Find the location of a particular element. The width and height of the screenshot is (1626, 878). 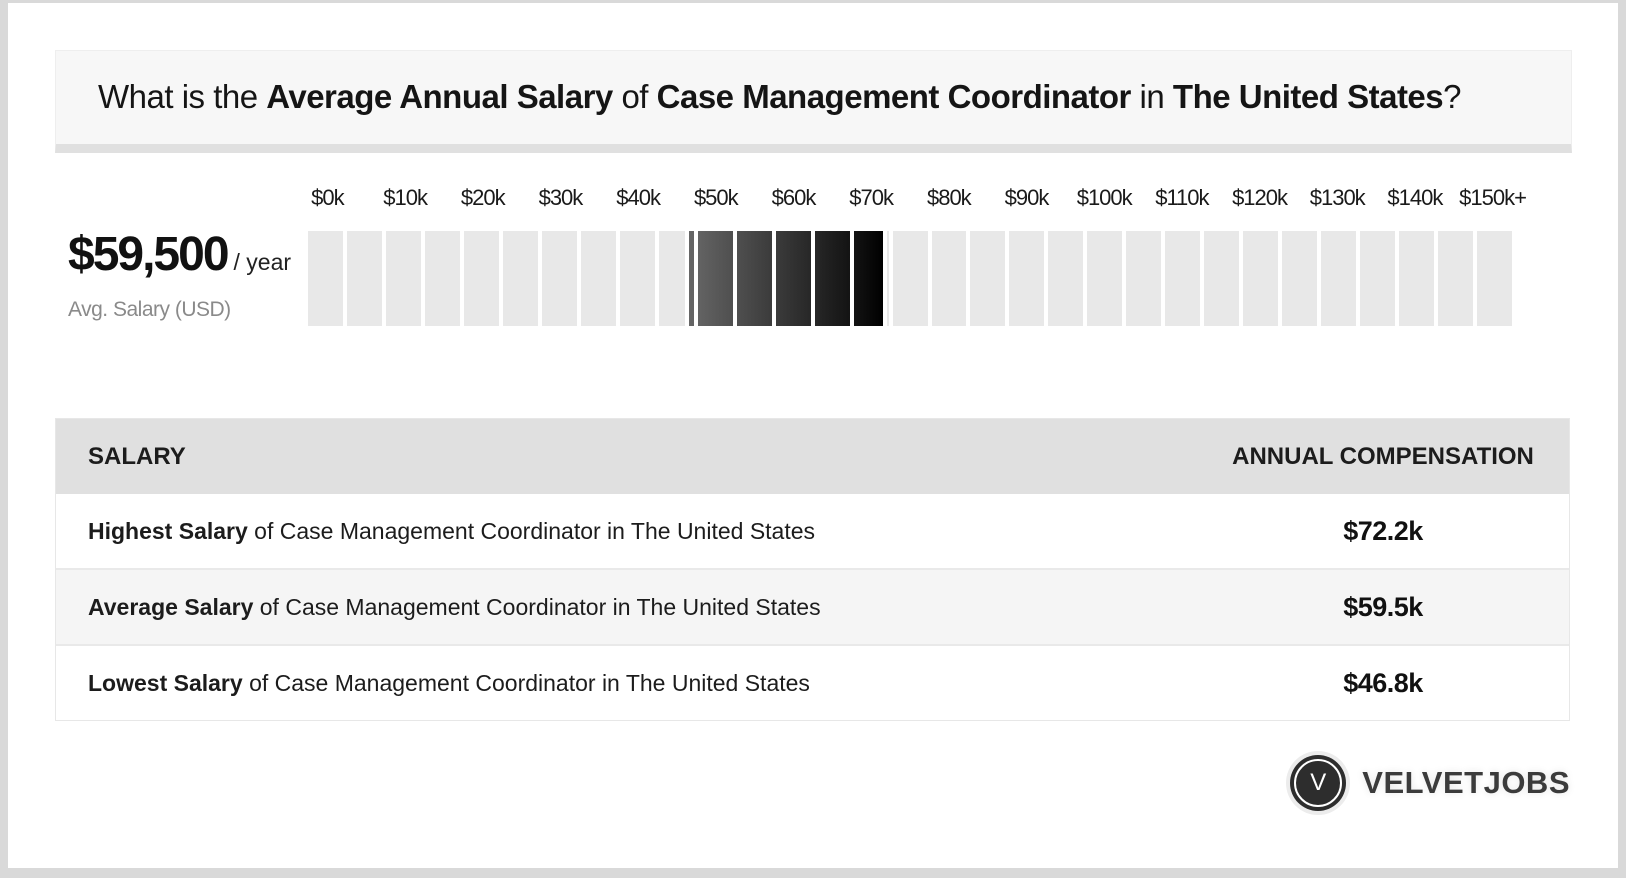

axis-tick-label: $150k+ is located at coordinates (1493, 197).